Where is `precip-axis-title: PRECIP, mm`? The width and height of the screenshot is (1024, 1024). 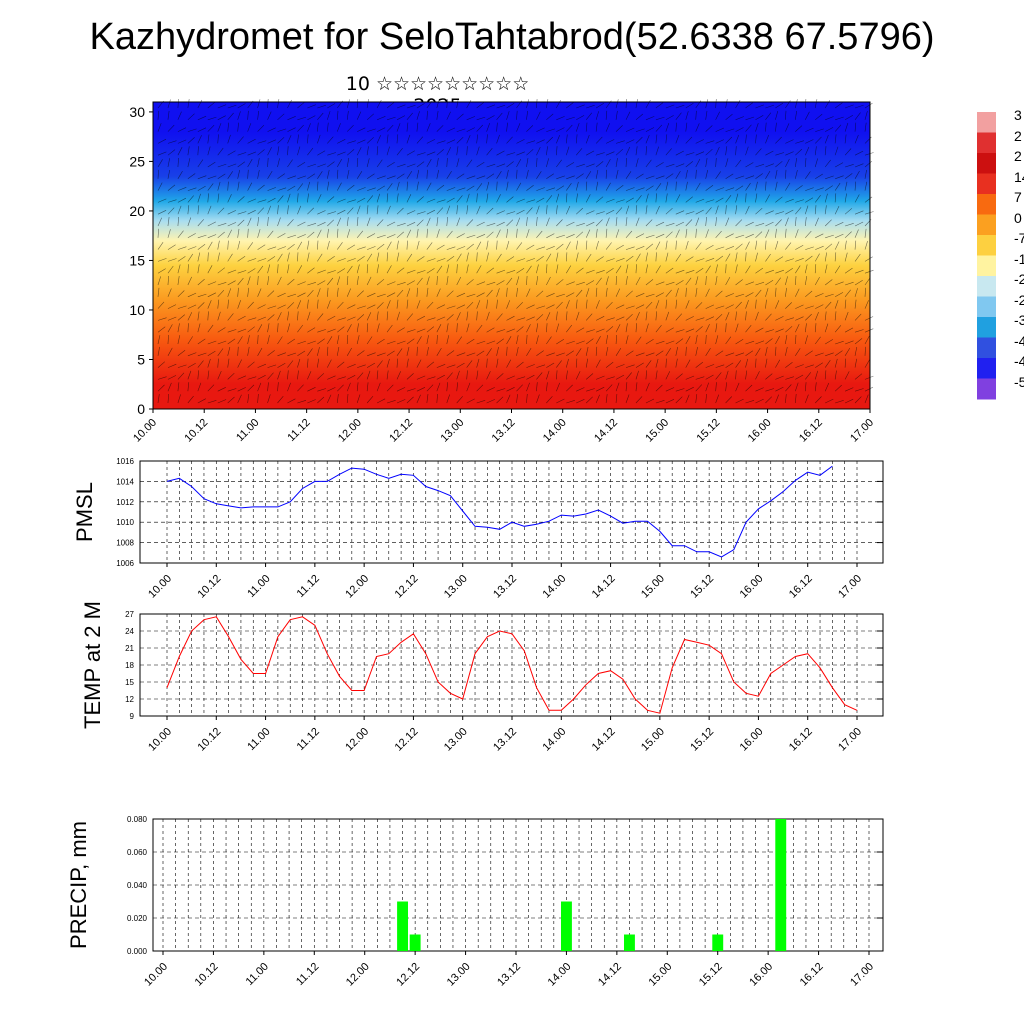
precip-axis-title: PRECIP, mm is located at coordinates (78, 885).